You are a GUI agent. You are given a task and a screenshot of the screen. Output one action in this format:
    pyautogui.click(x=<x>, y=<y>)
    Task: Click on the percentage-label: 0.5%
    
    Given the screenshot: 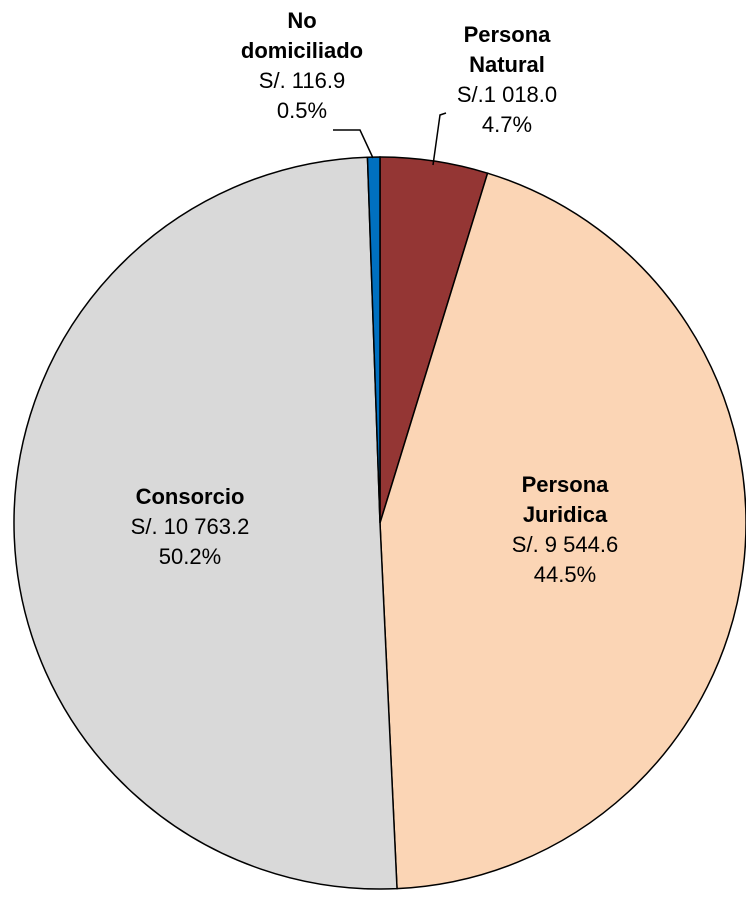 What is the action you would take?
    pyautogui.click(x=302, y=110)
    